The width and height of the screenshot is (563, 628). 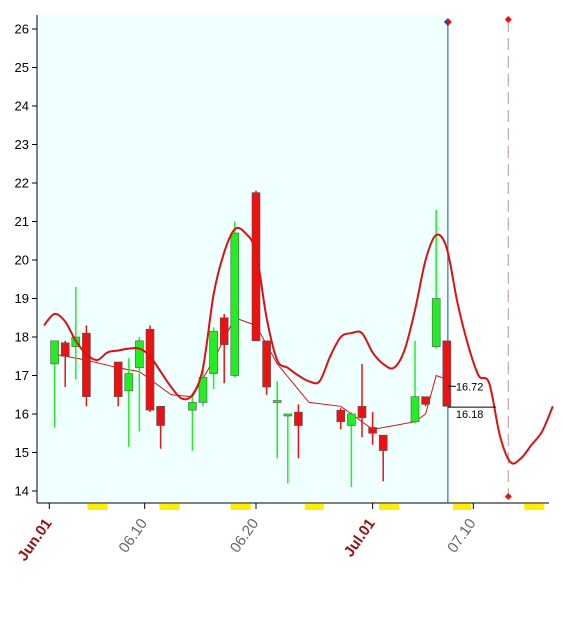 I want to click on current-day-marker-right, so click(x=449, y=22).